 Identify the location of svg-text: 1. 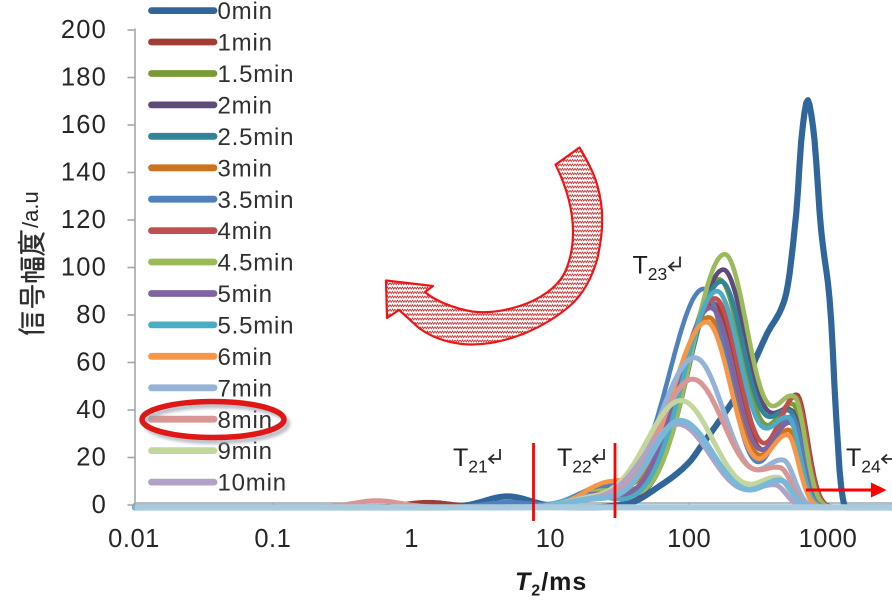
(411, 539).